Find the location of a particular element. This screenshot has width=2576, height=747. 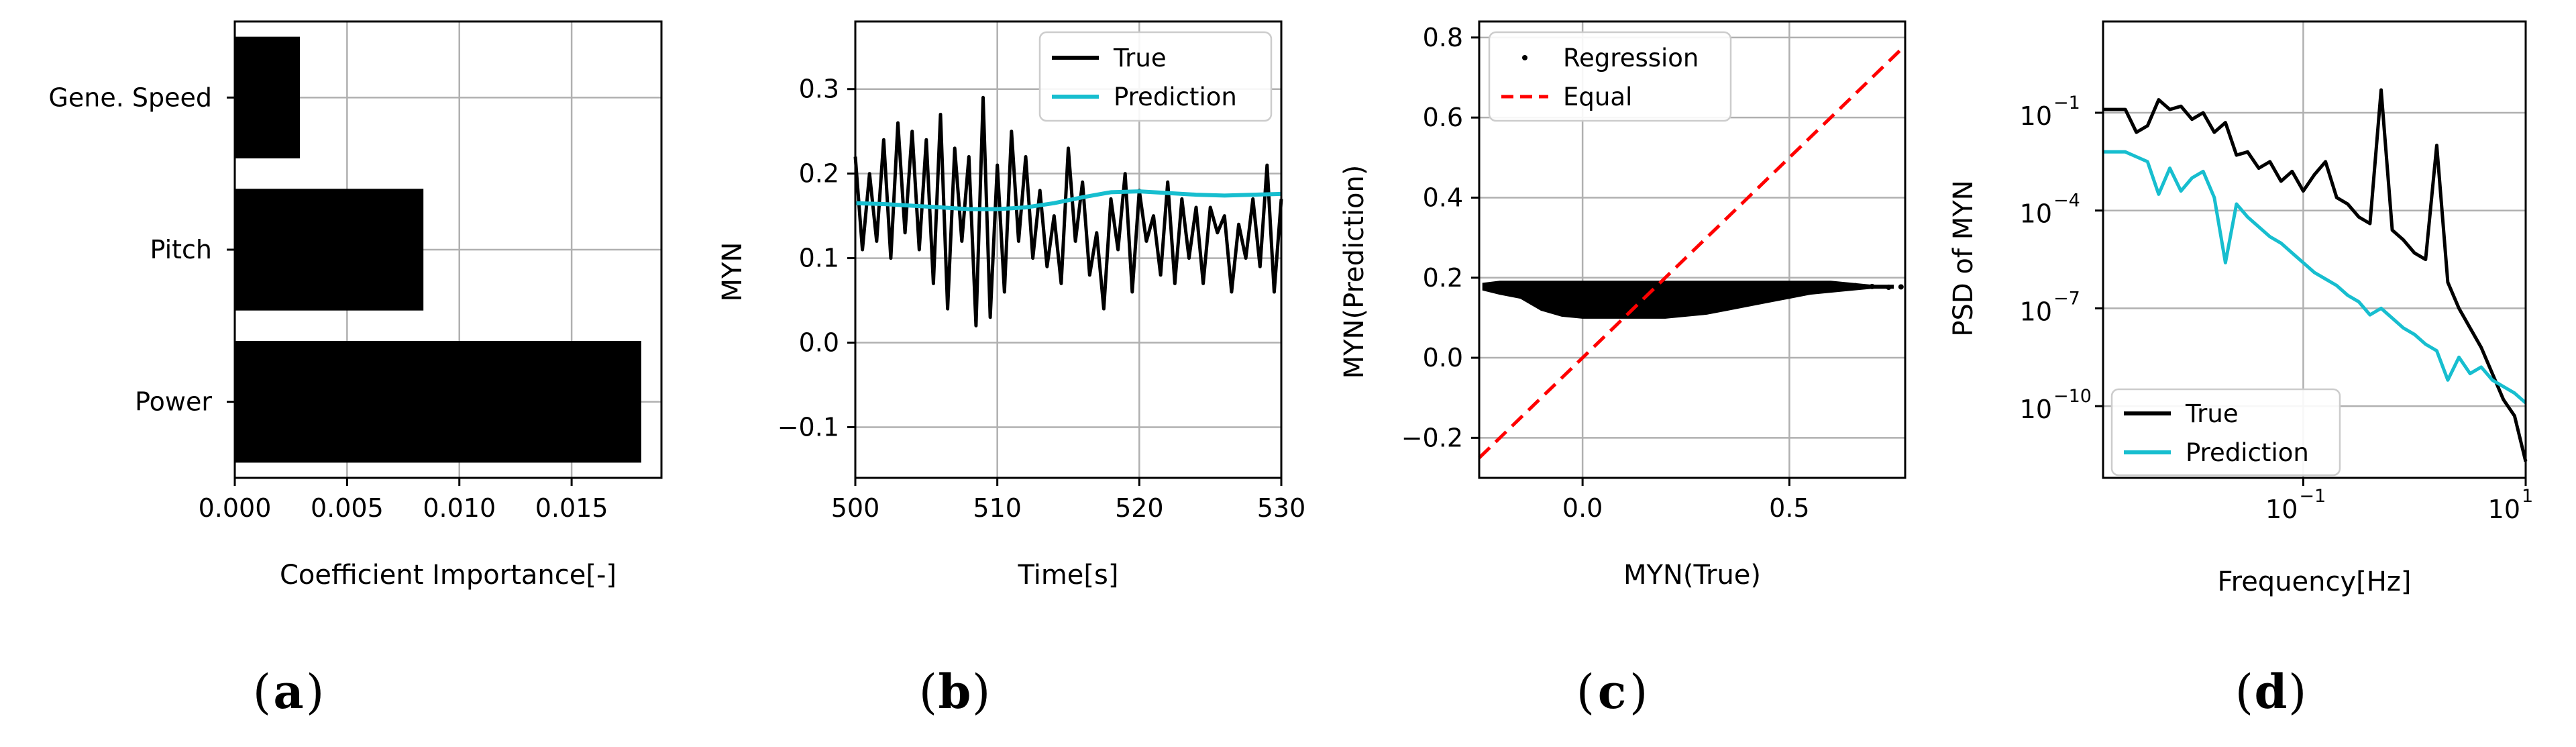

equal-line is located at coordinates (1692, 252).